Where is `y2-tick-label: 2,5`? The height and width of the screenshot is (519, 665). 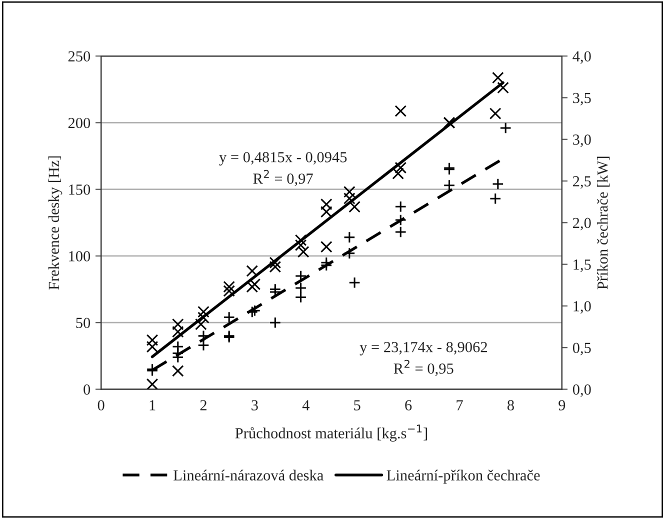
y2-tick-label: 2,5 is located at coordinates (582, 182).